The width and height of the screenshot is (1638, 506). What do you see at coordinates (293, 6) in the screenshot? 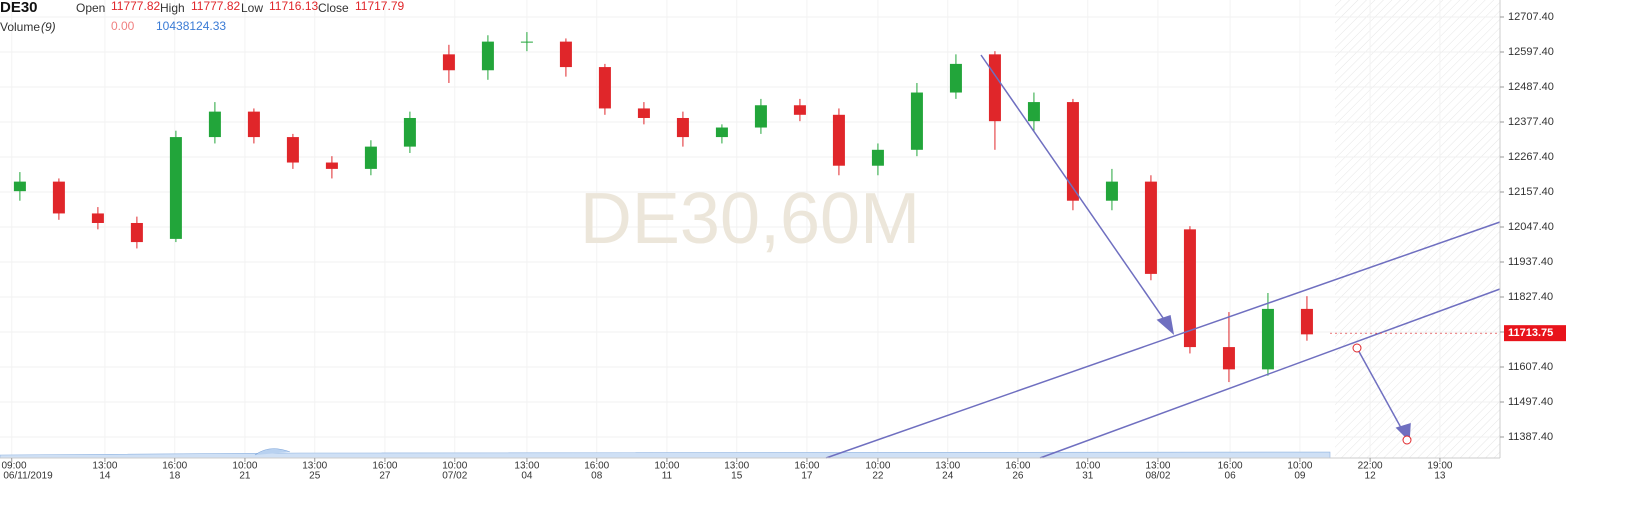
I see `low-value: 11716.13` at bounding box center [293, 6].